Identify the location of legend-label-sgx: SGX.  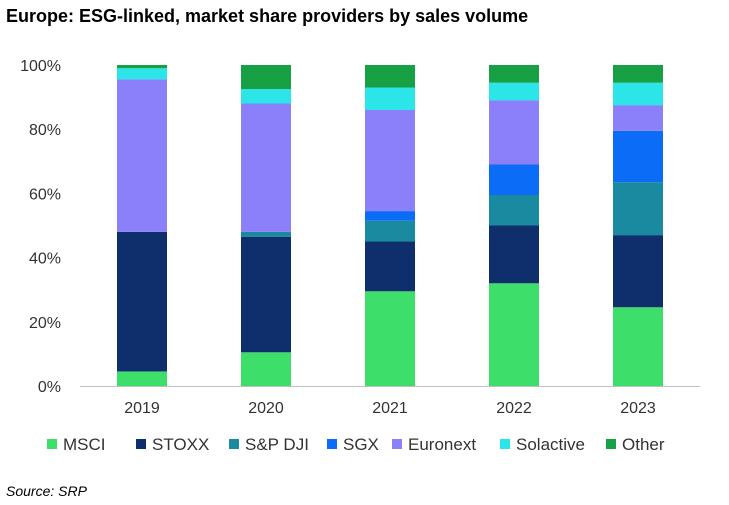
(361, 444).